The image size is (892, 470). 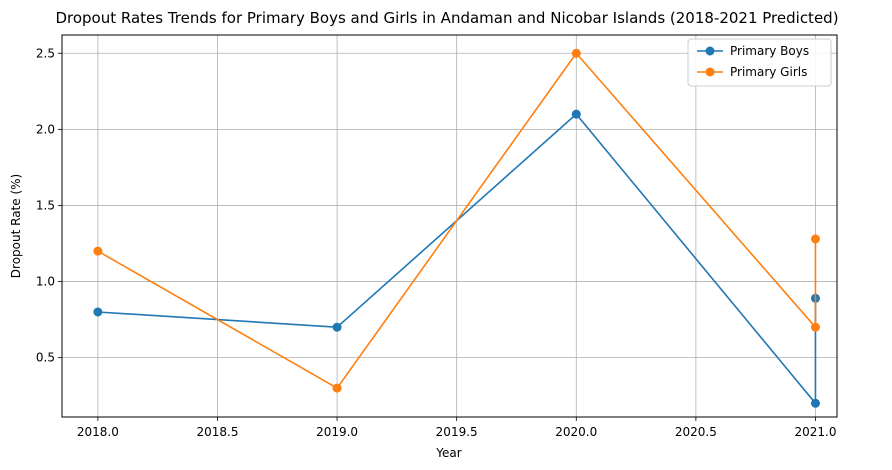 What do you see at coordinates (448, 453) in the screenshot?
I see `x-axis-label: Year` at bounding box center [448, 453].